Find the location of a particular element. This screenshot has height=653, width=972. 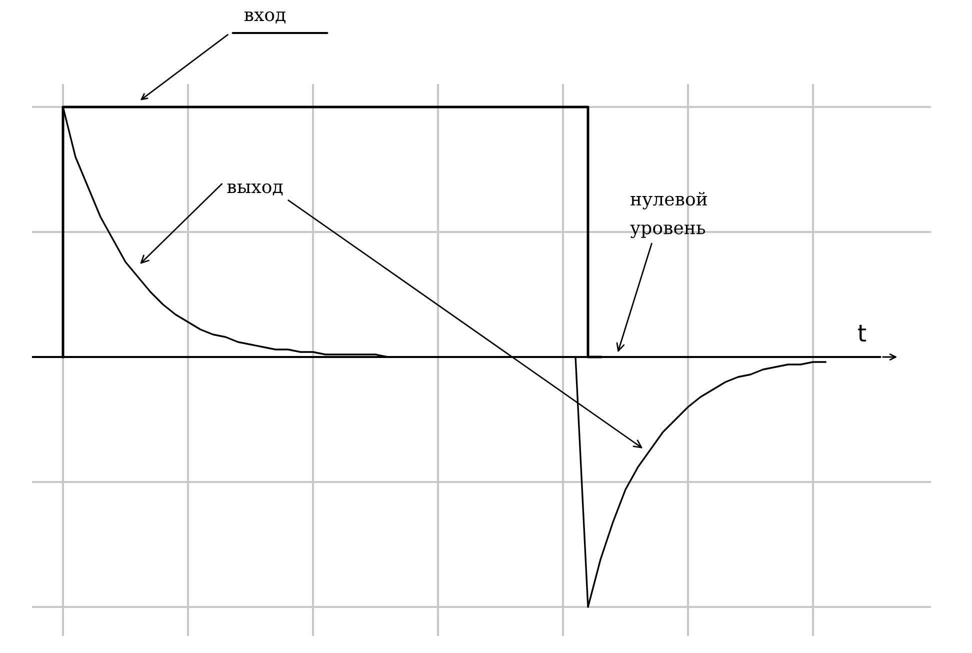

x-axis-title: t is located at coordinates (862, 333).